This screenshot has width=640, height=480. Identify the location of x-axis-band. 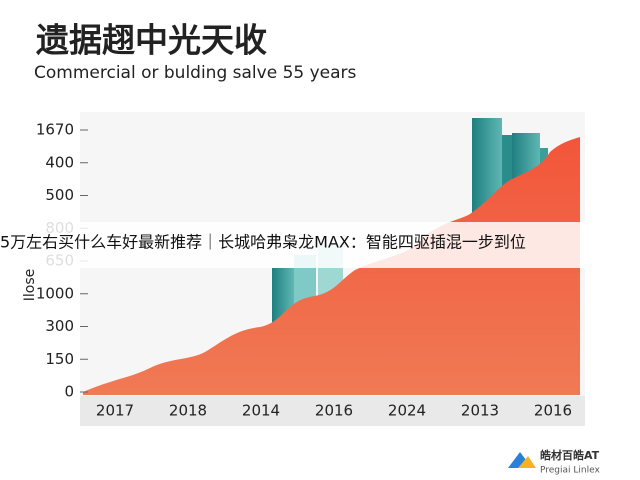
(332, 411).